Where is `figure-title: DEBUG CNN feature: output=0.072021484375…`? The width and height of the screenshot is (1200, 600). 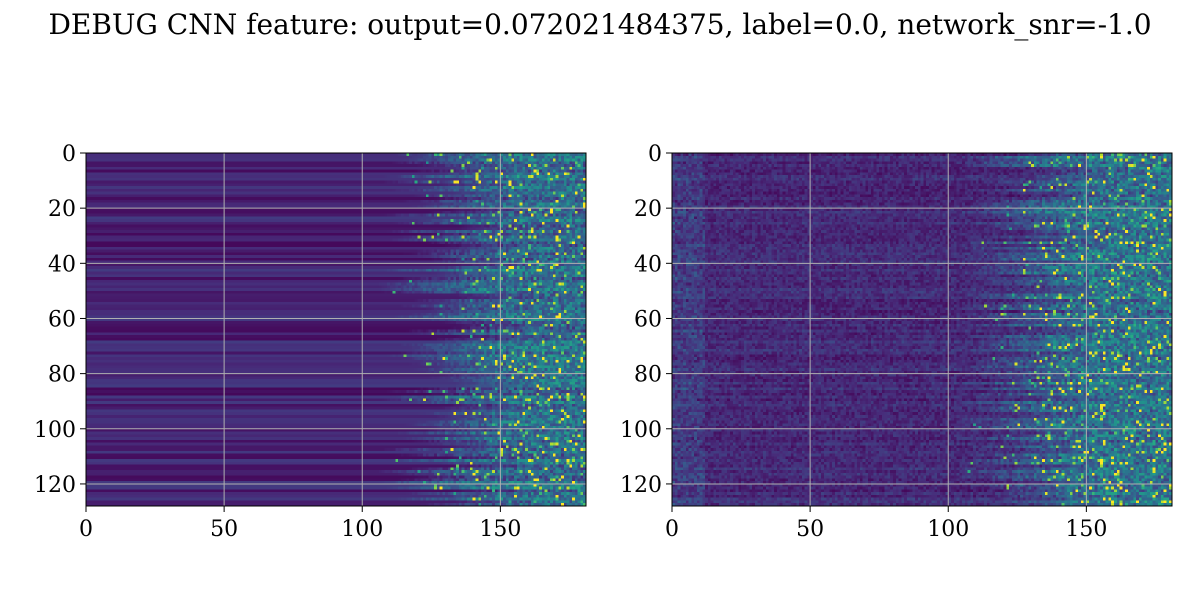
figure-title: DEBUG CNN feature: output=0.072021484375… is located at coordinates (599, 24).